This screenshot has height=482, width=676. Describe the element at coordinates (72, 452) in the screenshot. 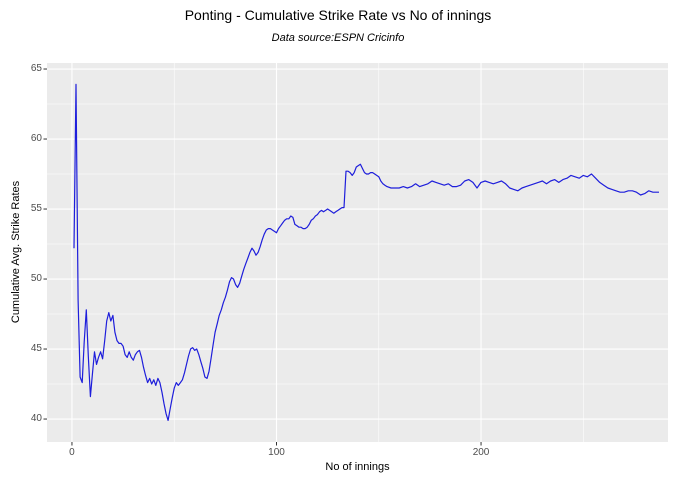

I see `x-tick-label: 0` at that location.